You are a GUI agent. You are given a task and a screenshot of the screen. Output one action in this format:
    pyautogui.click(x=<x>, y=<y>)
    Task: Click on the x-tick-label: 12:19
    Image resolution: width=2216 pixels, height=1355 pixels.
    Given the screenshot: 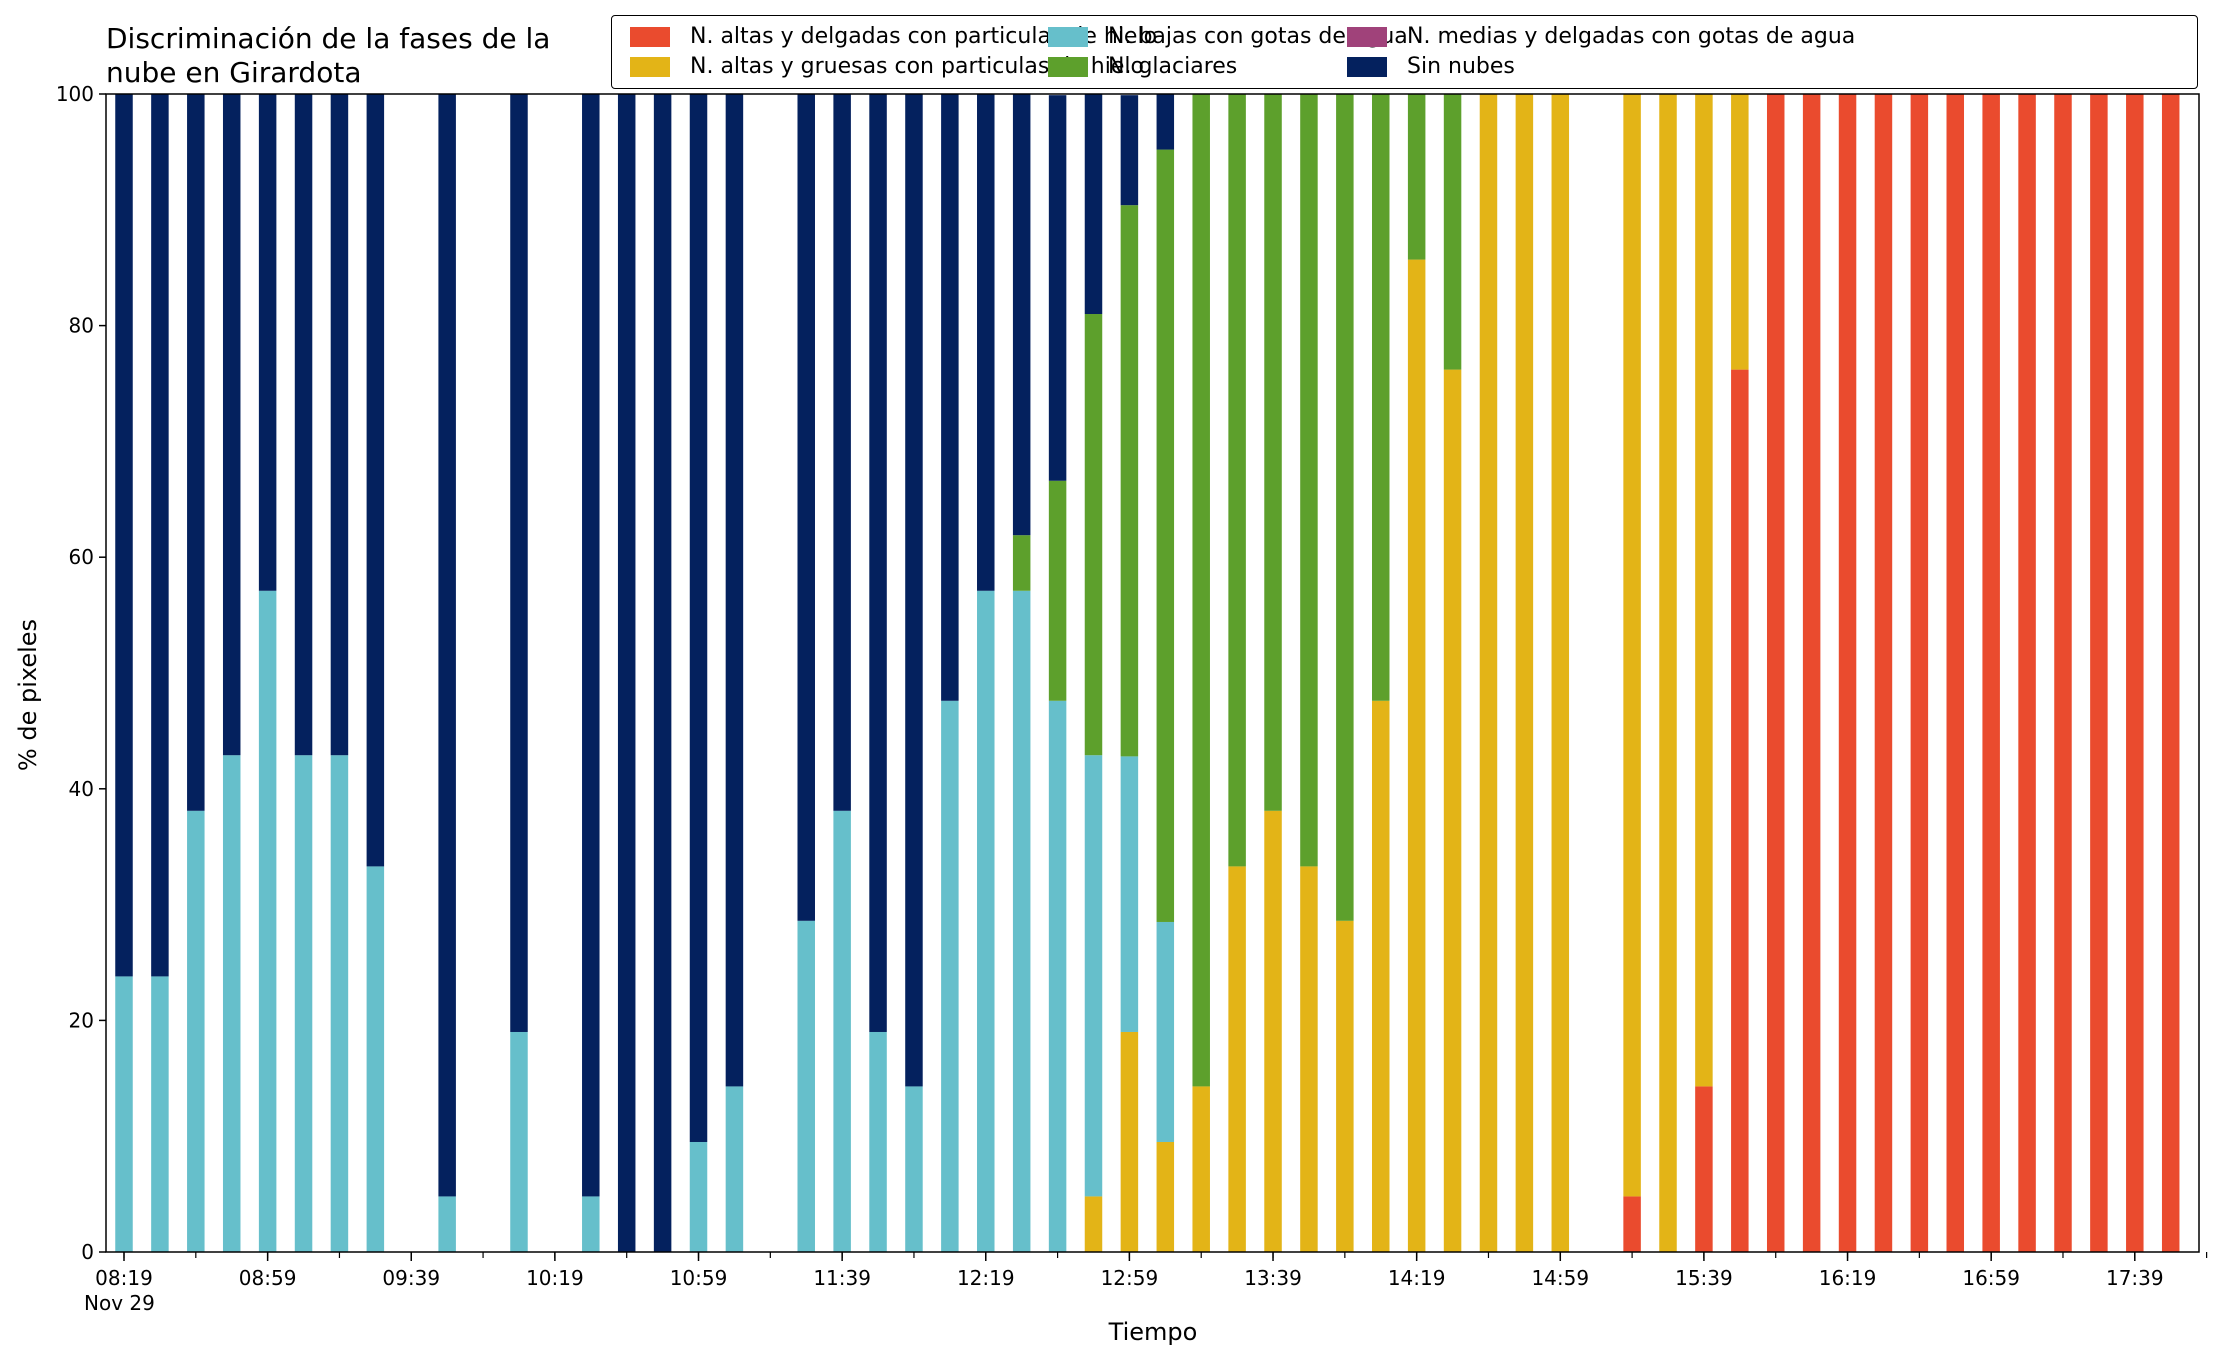 What is the action you would take?
    pyautogui.click(x=986, y=1278)
    